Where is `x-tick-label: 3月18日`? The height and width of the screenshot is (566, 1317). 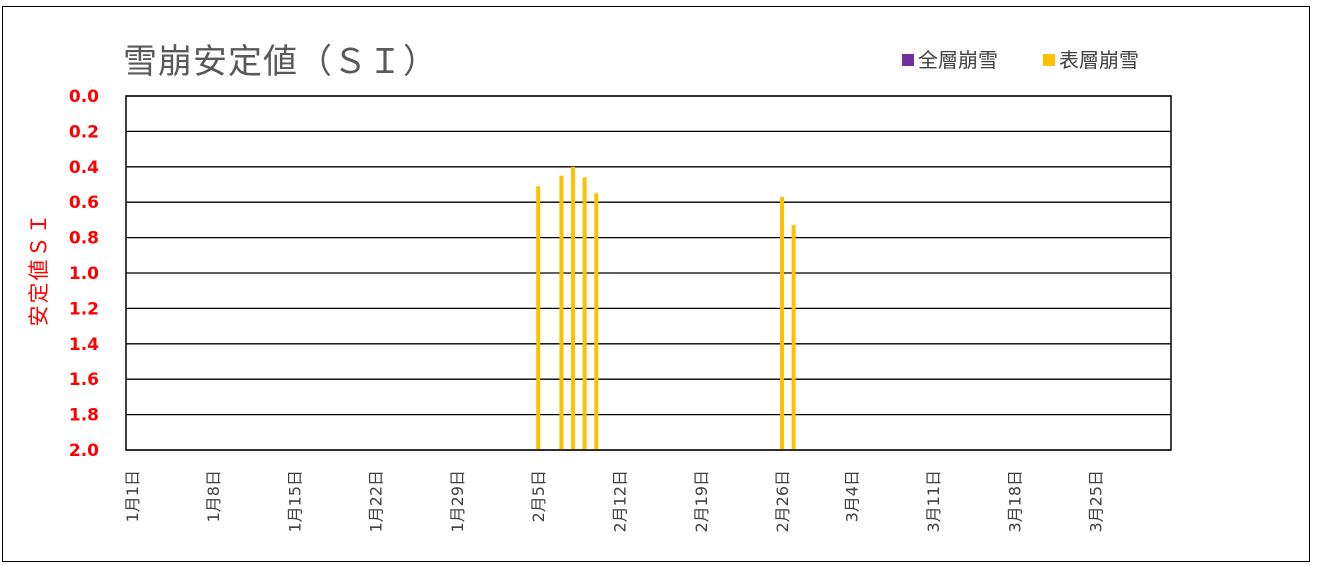 x-tick-label: 3月18日 is located at coordinates (1014, 501).